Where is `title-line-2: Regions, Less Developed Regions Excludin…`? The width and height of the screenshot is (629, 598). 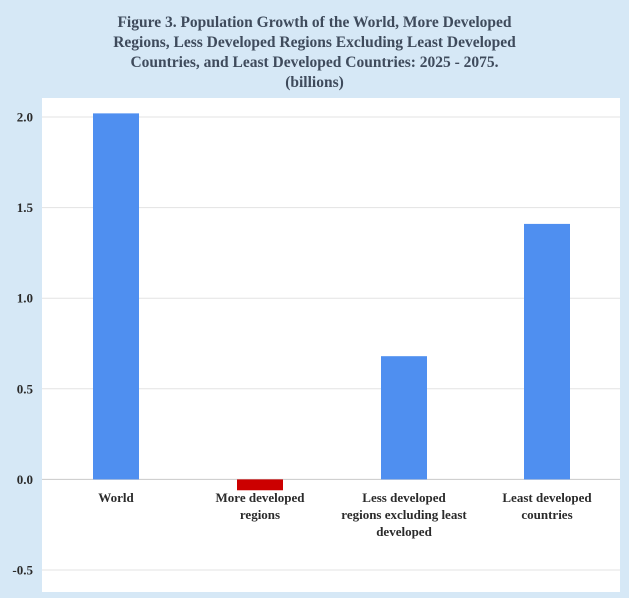 title-line-2: Regions, Less Developed Regions Excludin… is located at coordinates (314, 42).